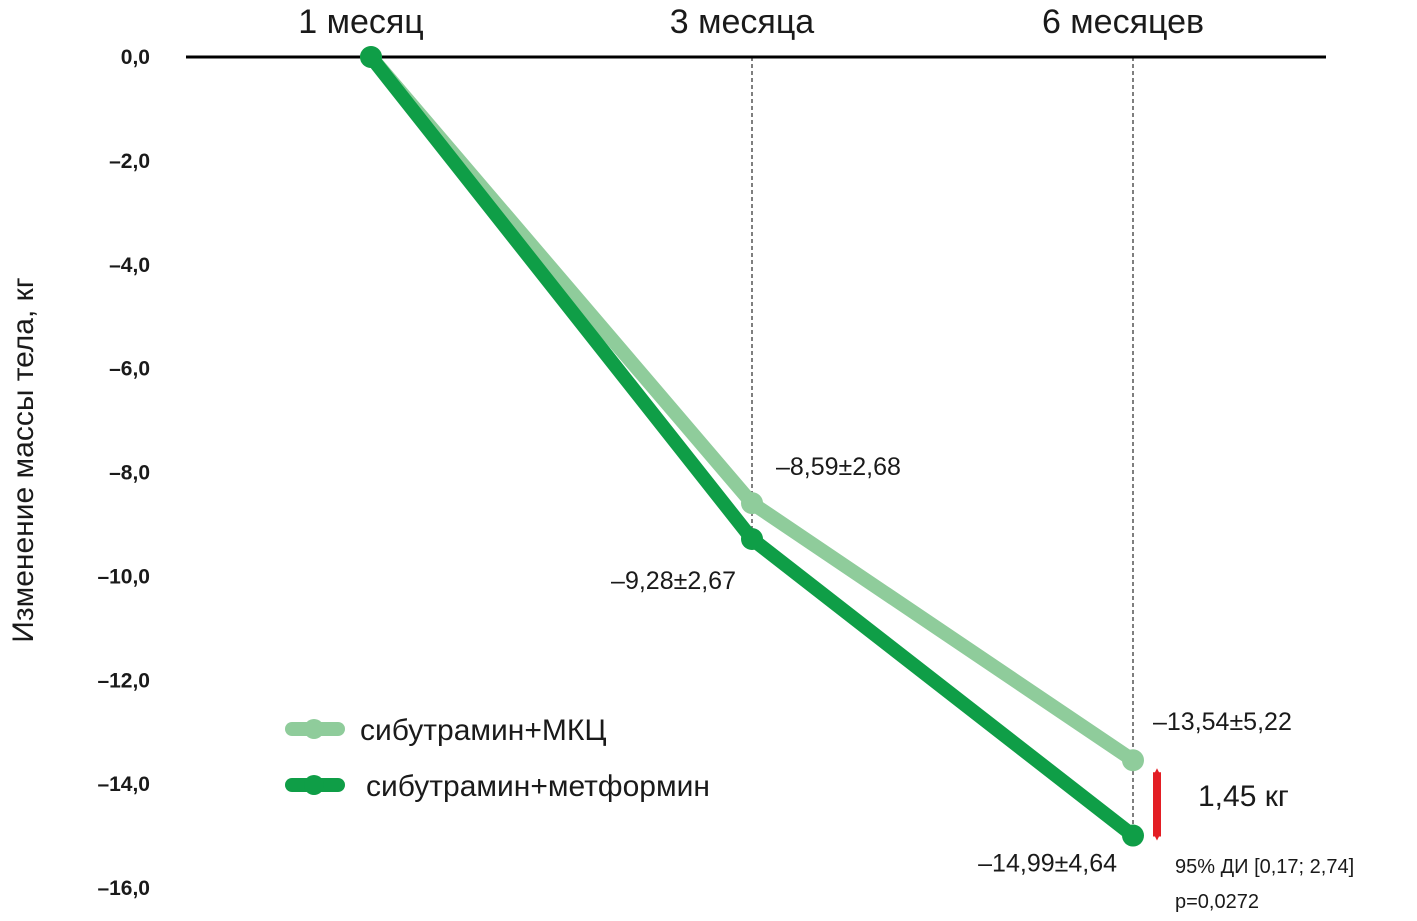  What do you see at coordinates (1264, 867) in the screenshot?
I see `confidence-interval: 95% ДИ [0,17; 2,74]` at bounding box center [1264, 867].